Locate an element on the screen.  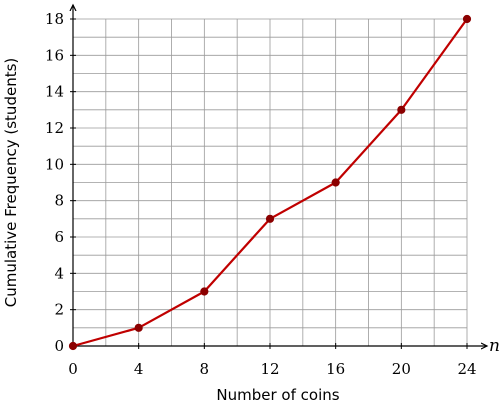
y-tick-label: 18 is located at coordinates (54, 19).